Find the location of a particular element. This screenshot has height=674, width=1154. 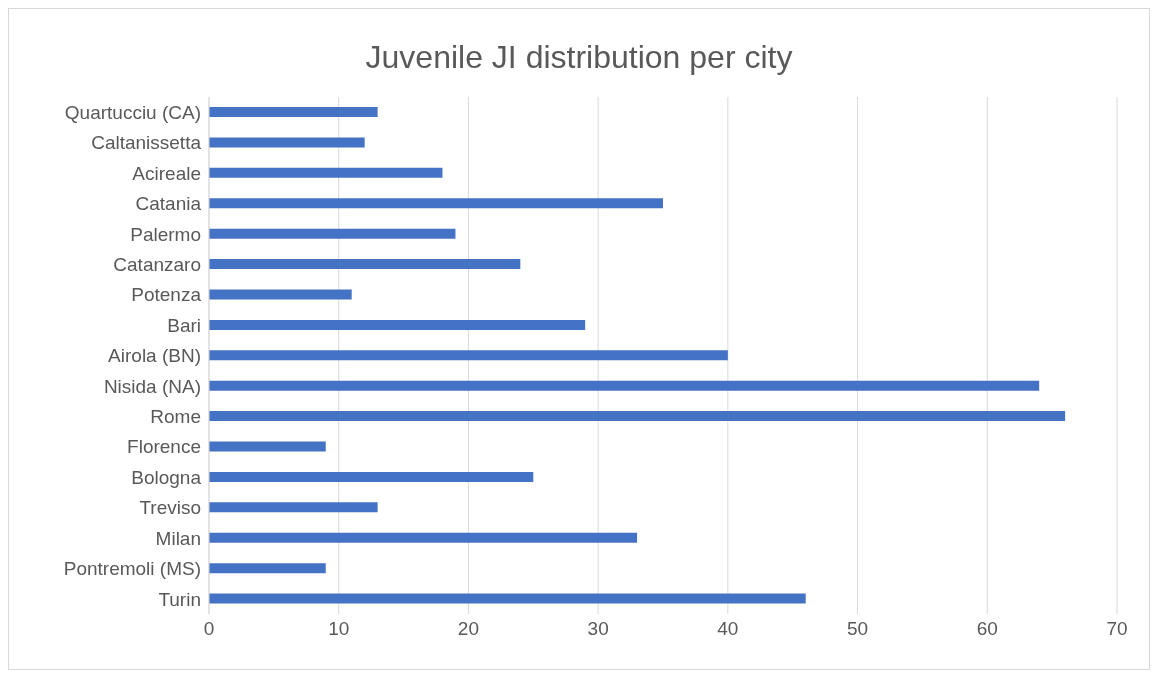

y-tick-label: Quartucciu (CA) is located at coordinates (132, 112).